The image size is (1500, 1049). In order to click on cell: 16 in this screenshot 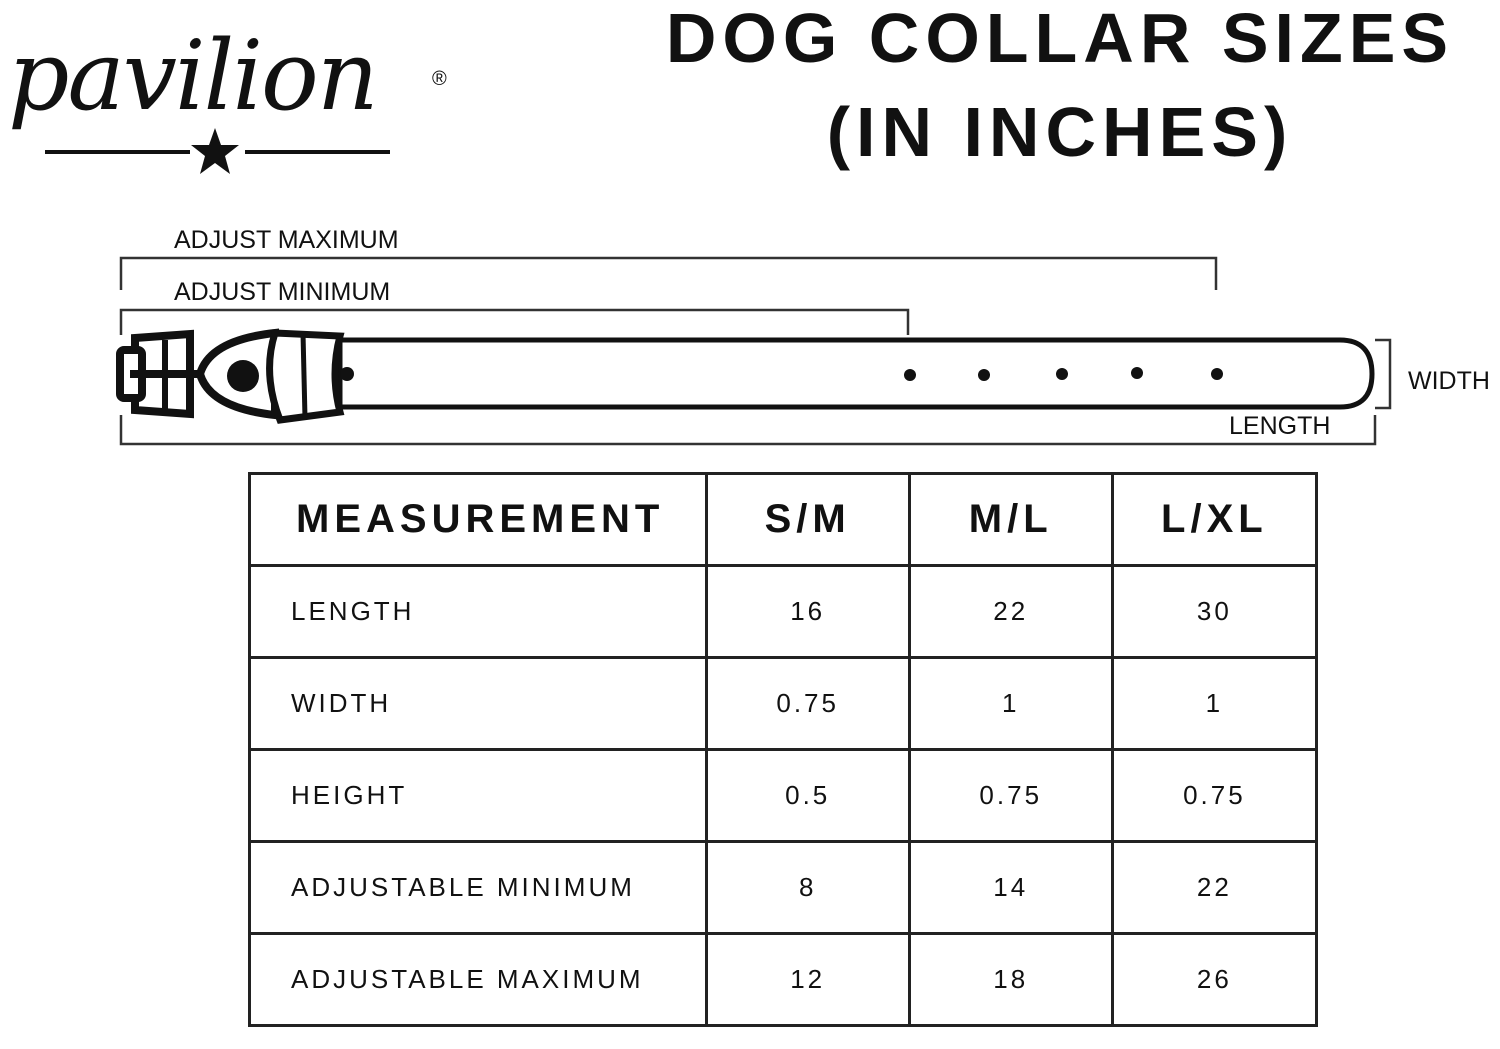, I will do `click(807, 611)`.